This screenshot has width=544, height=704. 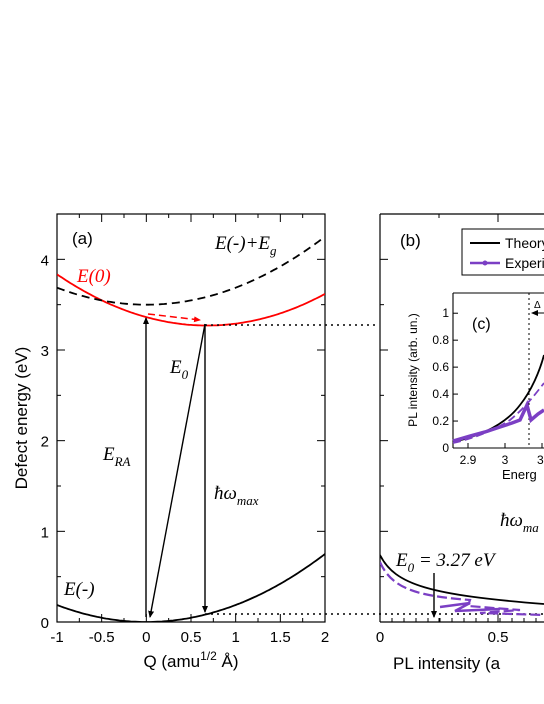 I want to click on inset-curves, so click(x=498, y=399).